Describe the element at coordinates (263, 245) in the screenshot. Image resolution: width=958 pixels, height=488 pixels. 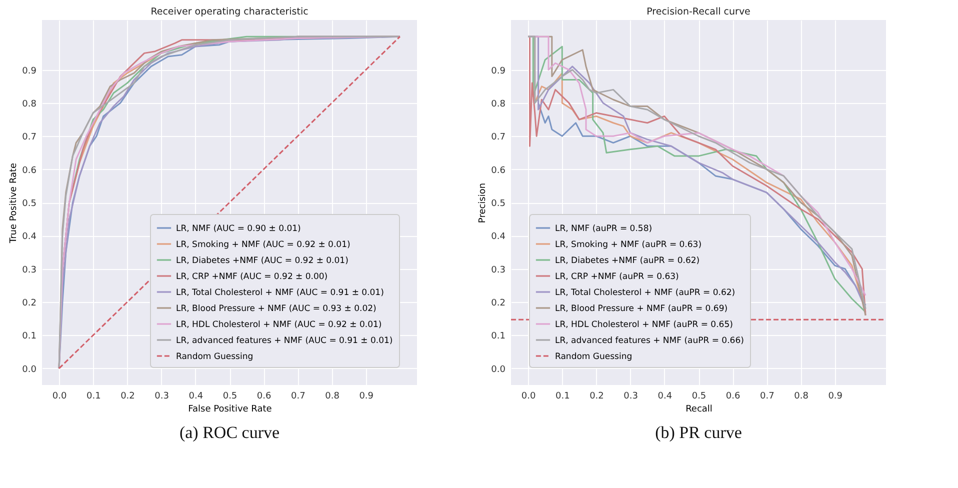
I see `legend-label: LR, Smoking + NMF (AUC = 0.92 ± 0.01)` at that location.